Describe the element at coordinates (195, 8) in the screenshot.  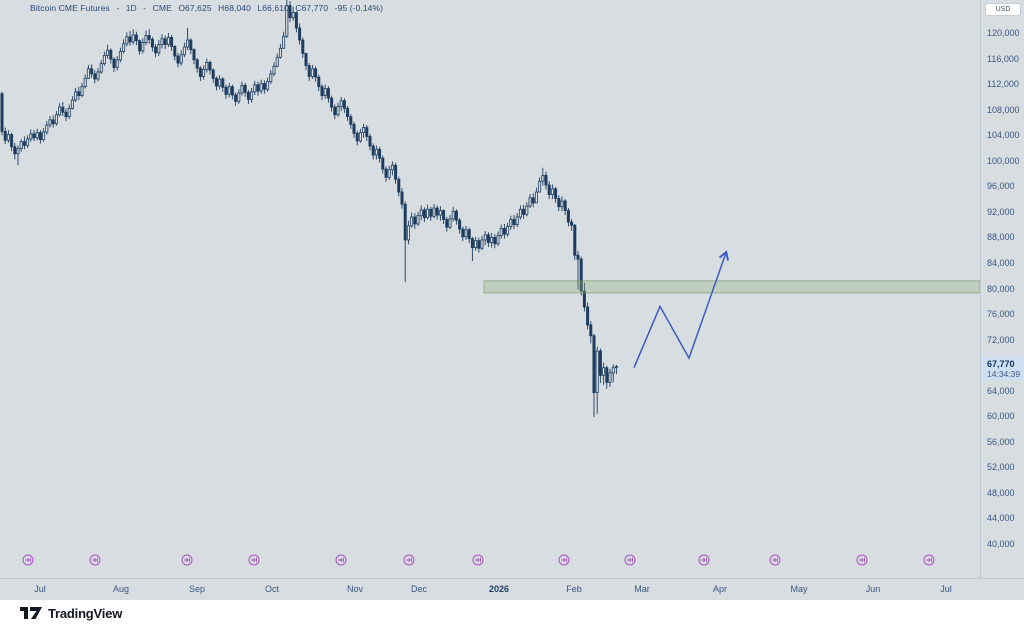
I see `ohlc-open: O67,625` at that location.